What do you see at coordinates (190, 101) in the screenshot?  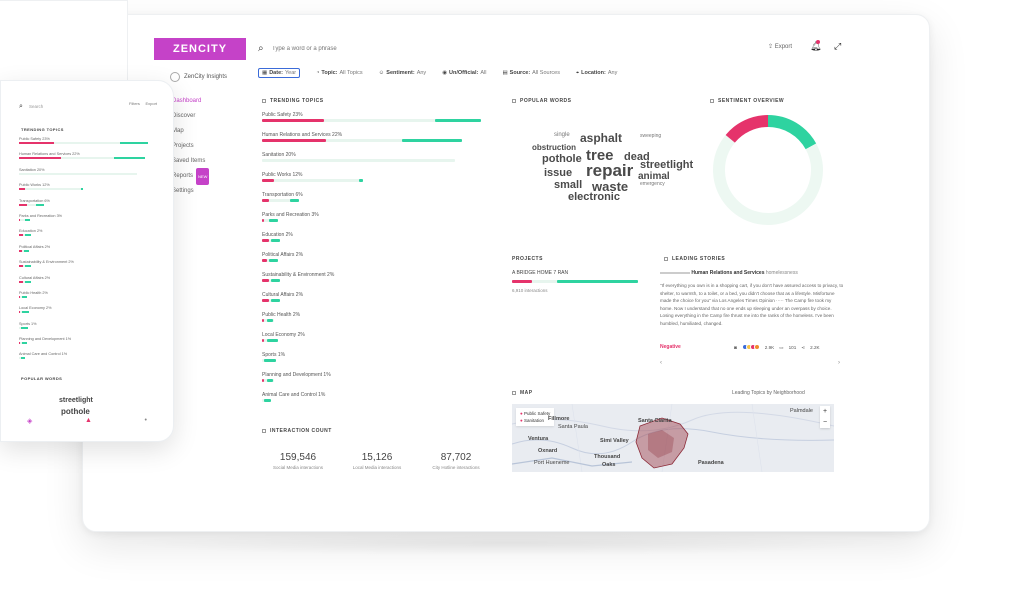 I see `sidebar-item-dashboard: Dashboard` at bounding box center [190, 101].